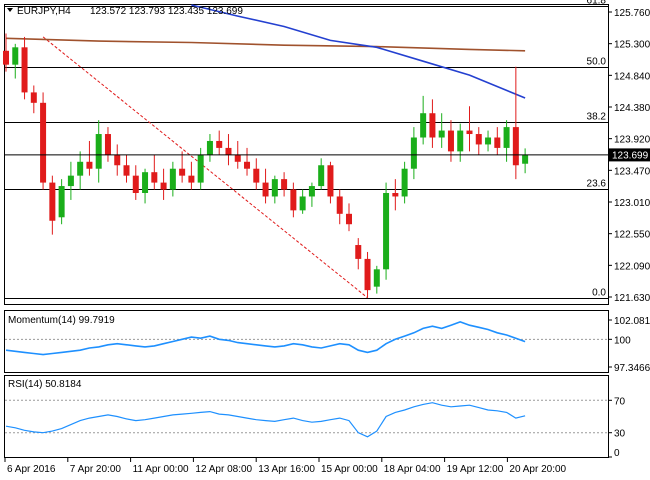 The width and height of the screenshot is (650, 480). Describe the element at coordinates (349, 469) in the screenshot. I see `time-tick-label: 15 Apr 00:00` at that location.